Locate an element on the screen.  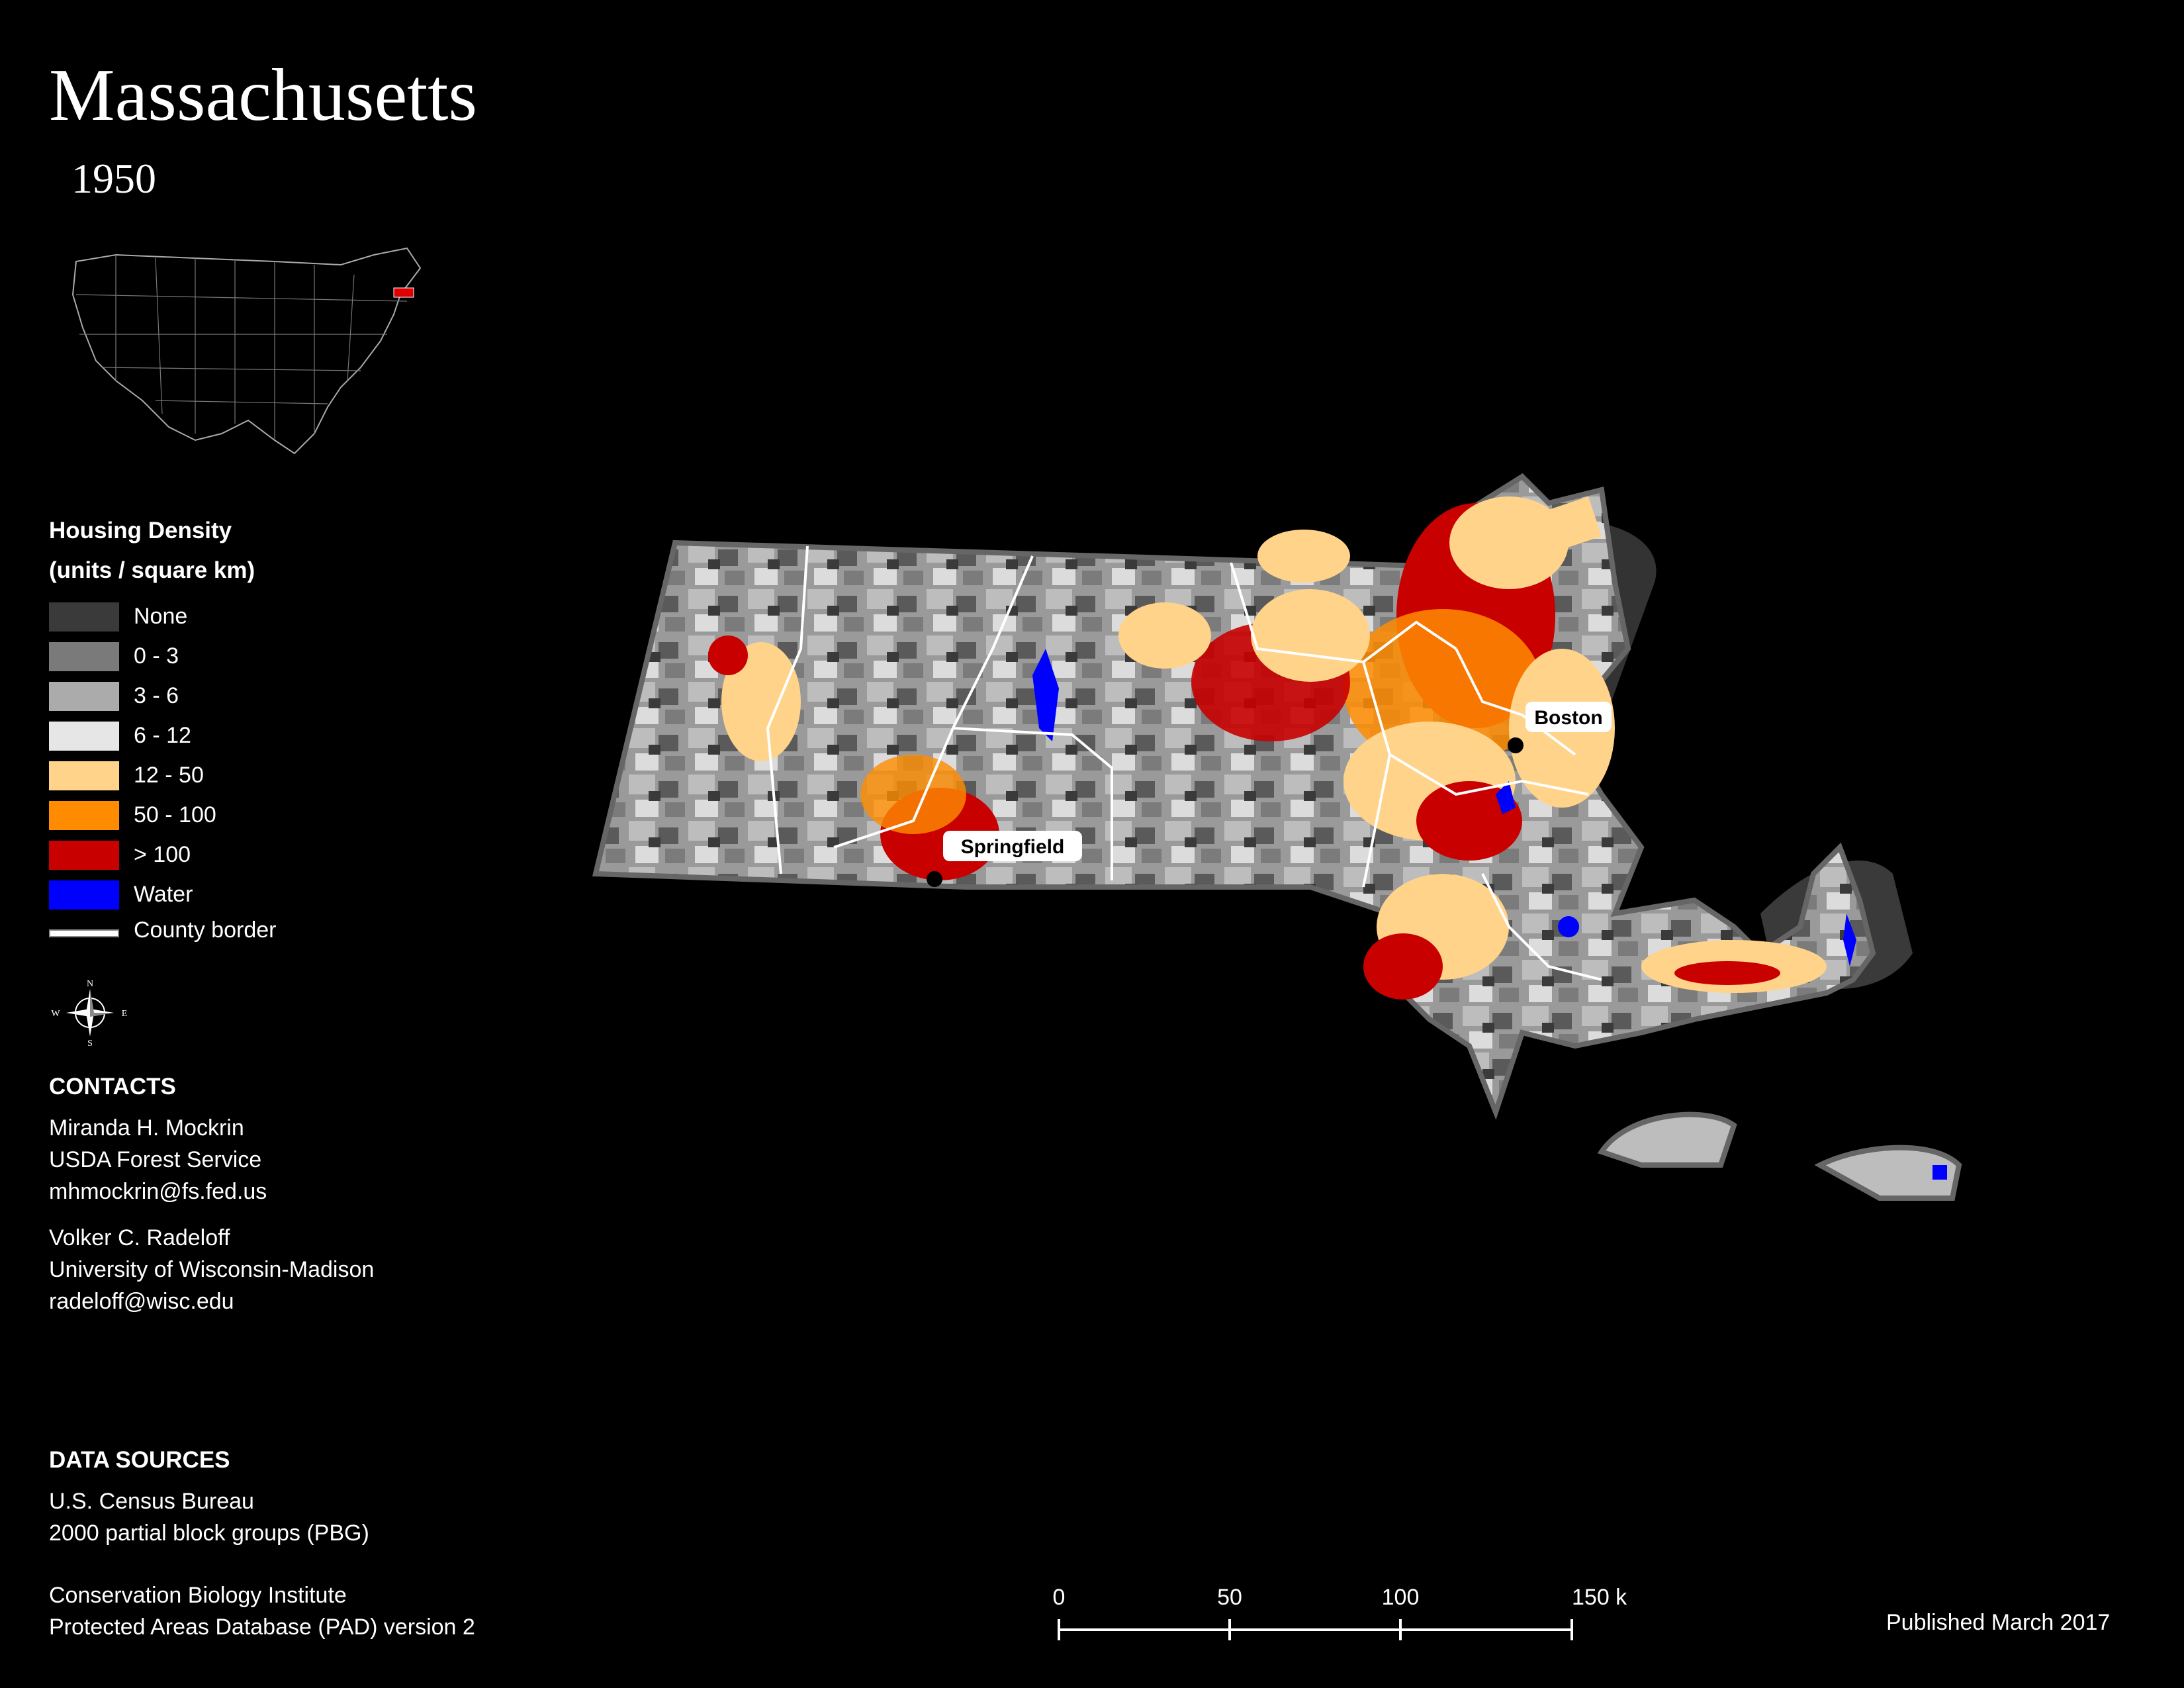
legend-label: County border is located at coordinates (205, 930).